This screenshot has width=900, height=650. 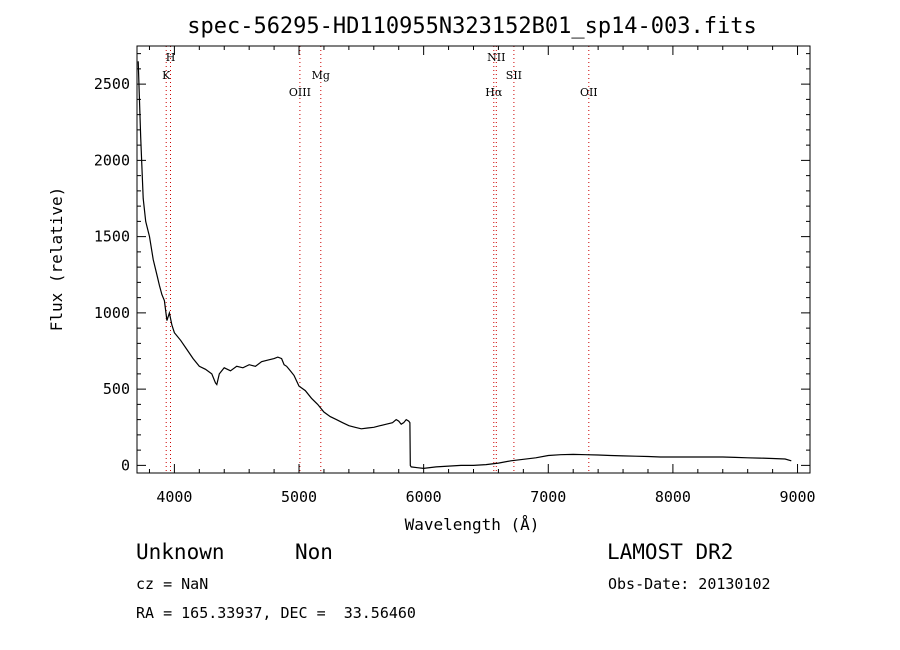 I want to click on y-tick-label: 1000, so click(x=112, y=313).